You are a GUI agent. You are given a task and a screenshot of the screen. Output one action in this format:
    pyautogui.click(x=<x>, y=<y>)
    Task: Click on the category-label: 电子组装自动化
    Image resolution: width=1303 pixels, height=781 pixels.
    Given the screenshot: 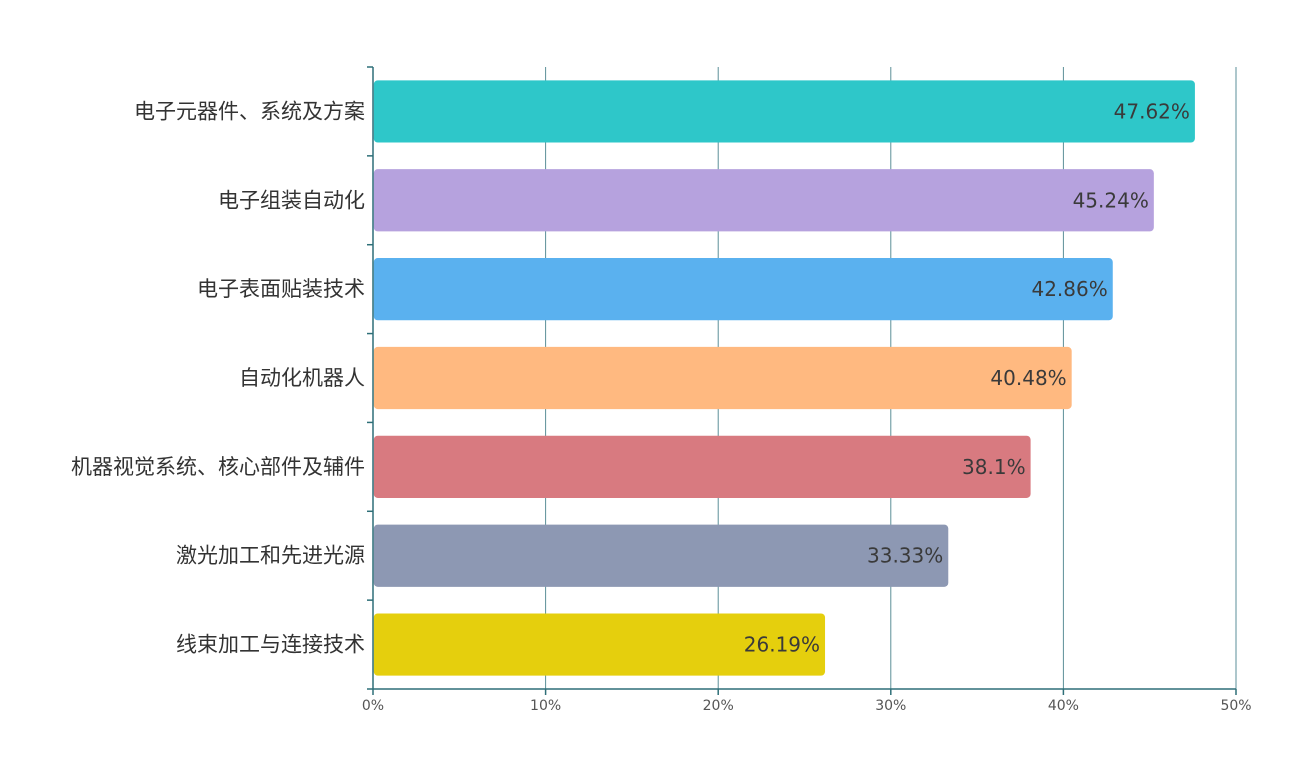 What is the action you would take?
    pyautogui.click(x=291, y=200)
    